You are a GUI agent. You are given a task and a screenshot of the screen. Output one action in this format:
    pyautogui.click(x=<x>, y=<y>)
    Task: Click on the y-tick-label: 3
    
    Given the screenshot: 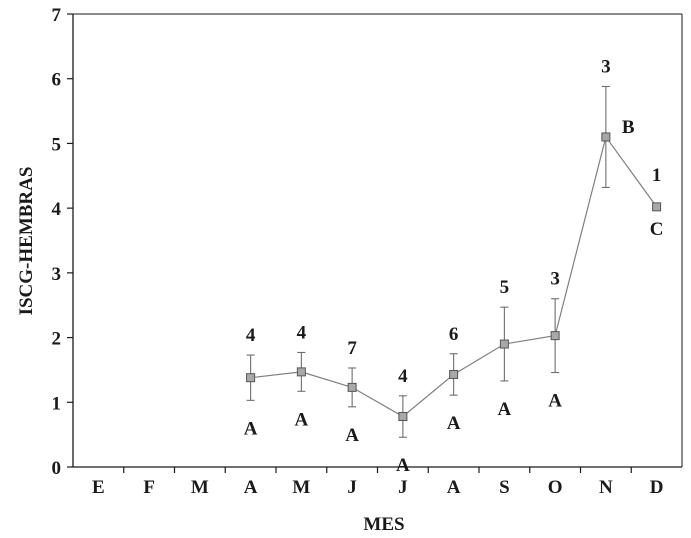 What is the action you would take?
    pyautogui.click(x=57, y=274)
    